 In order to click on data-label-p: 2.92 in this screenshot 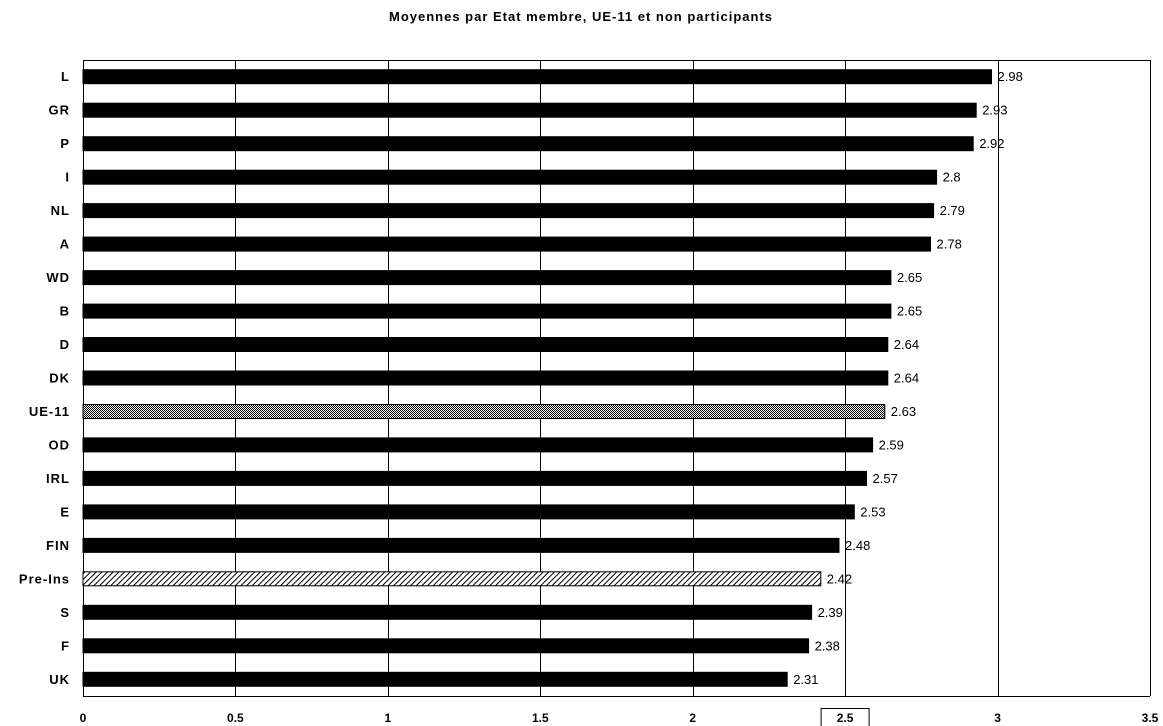, I will do `click(991, 143)`.